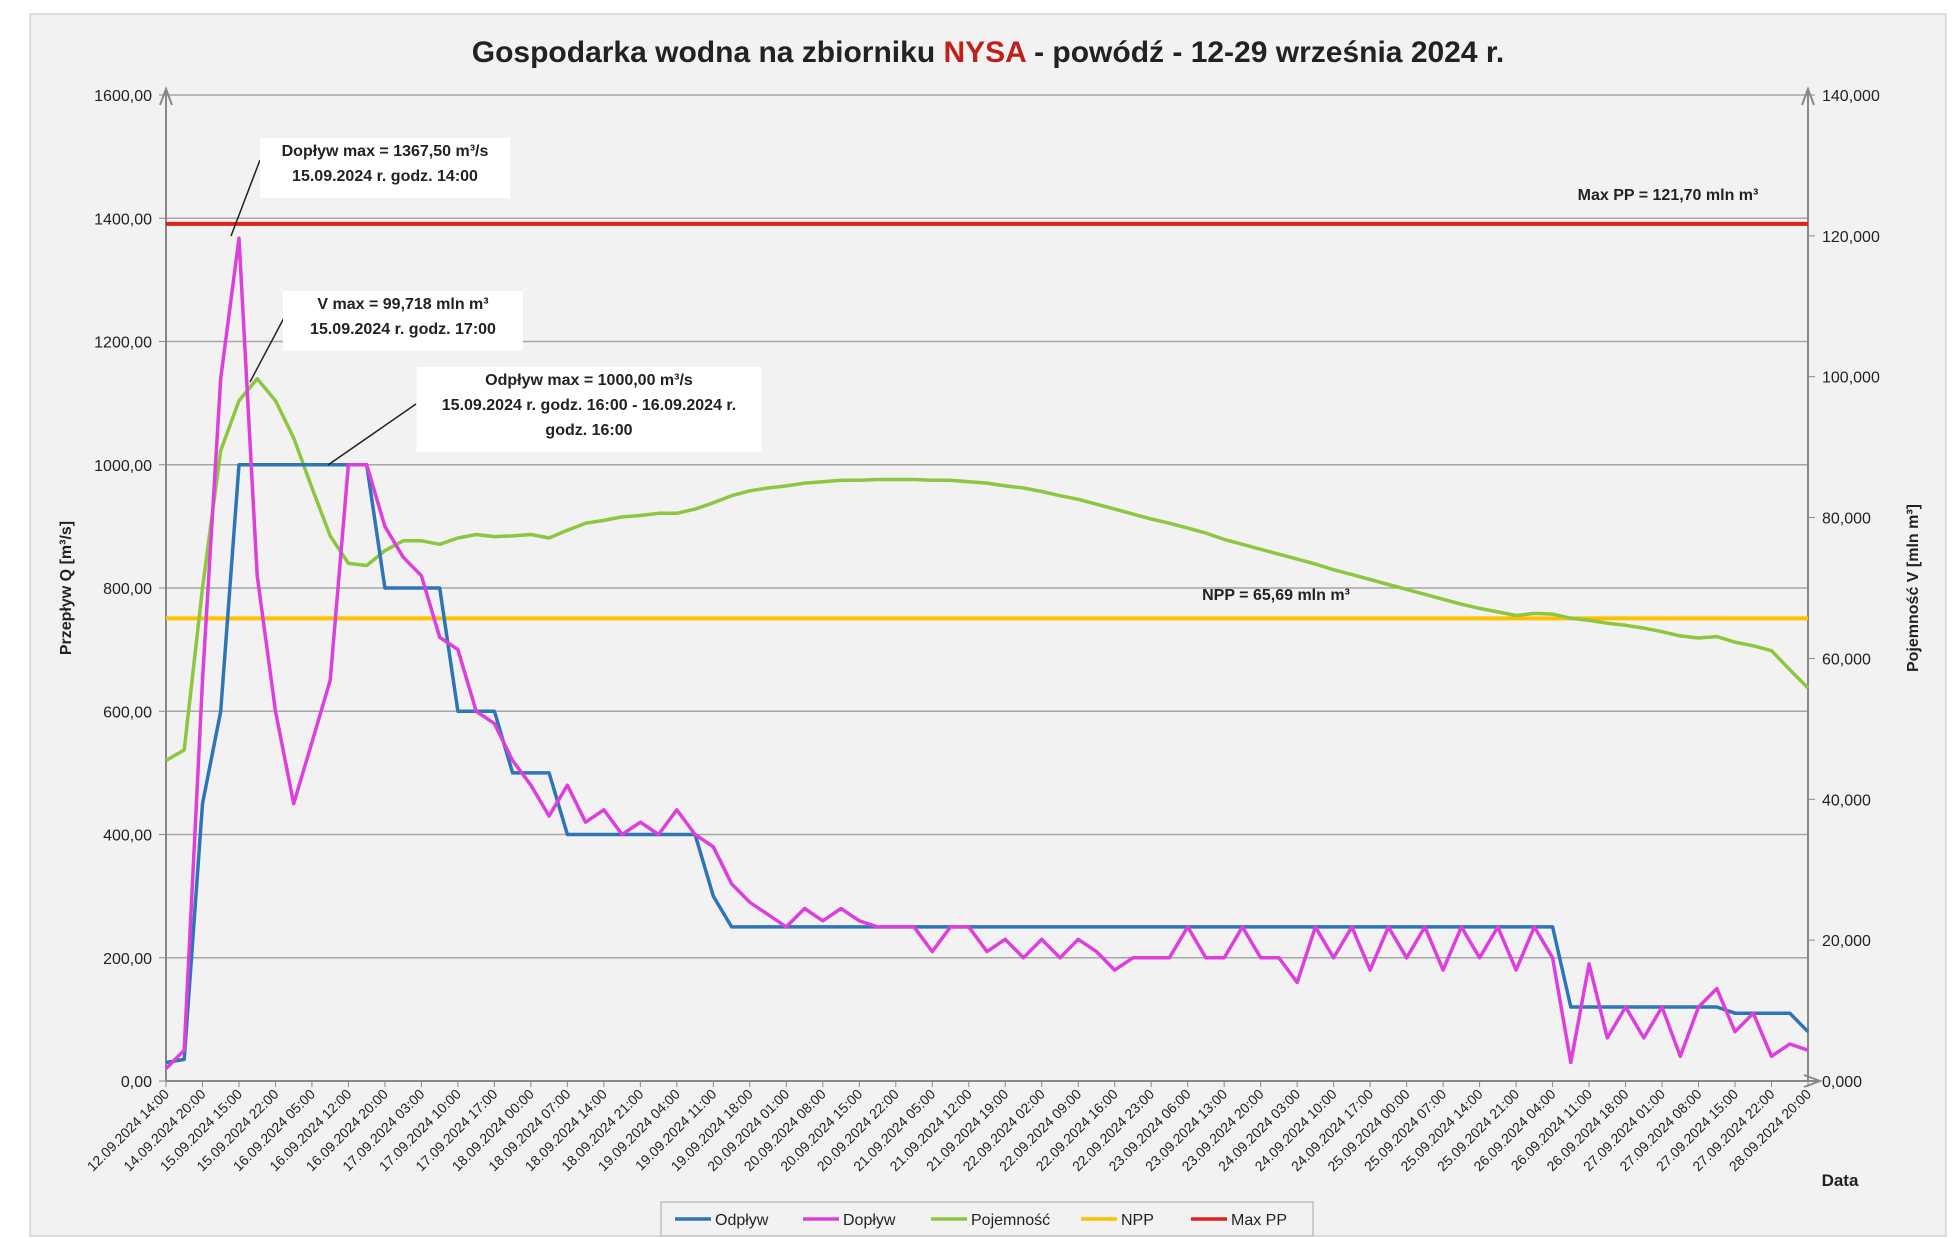 Image resolution: width=1952 pixels, height=1238 pixels. Describe the element at coordinates (1846, 800) in the screenshot. I see `y2-tick-label: 40,000` at that location.